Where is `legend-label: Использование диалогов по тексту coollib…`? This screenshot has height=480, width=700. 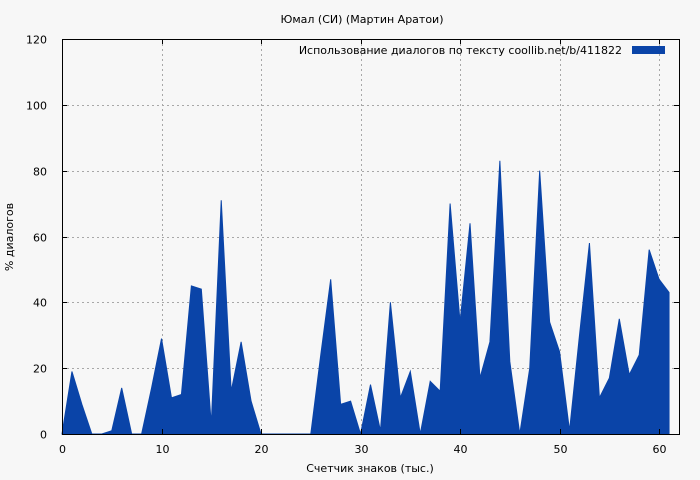 legend-label: Использование диалогов по тексту coollib… is located at coordinates (460, 50).